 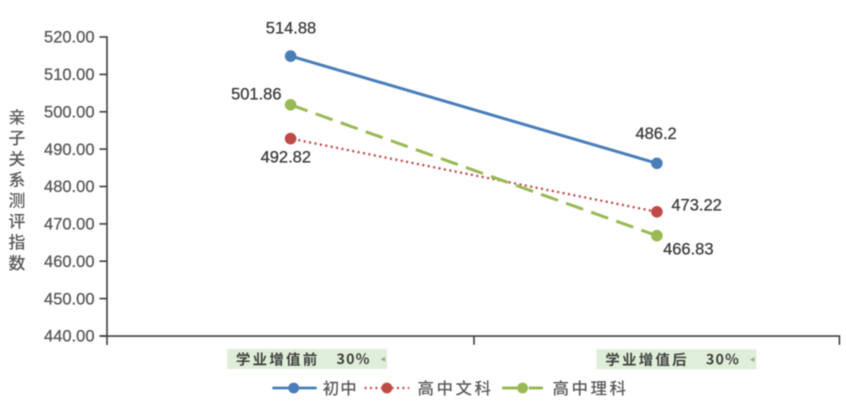 What do you see at coordinates (69, 113) in the screenshot?
I see `svg-text: 500.00` at bounding box center [69, 113].